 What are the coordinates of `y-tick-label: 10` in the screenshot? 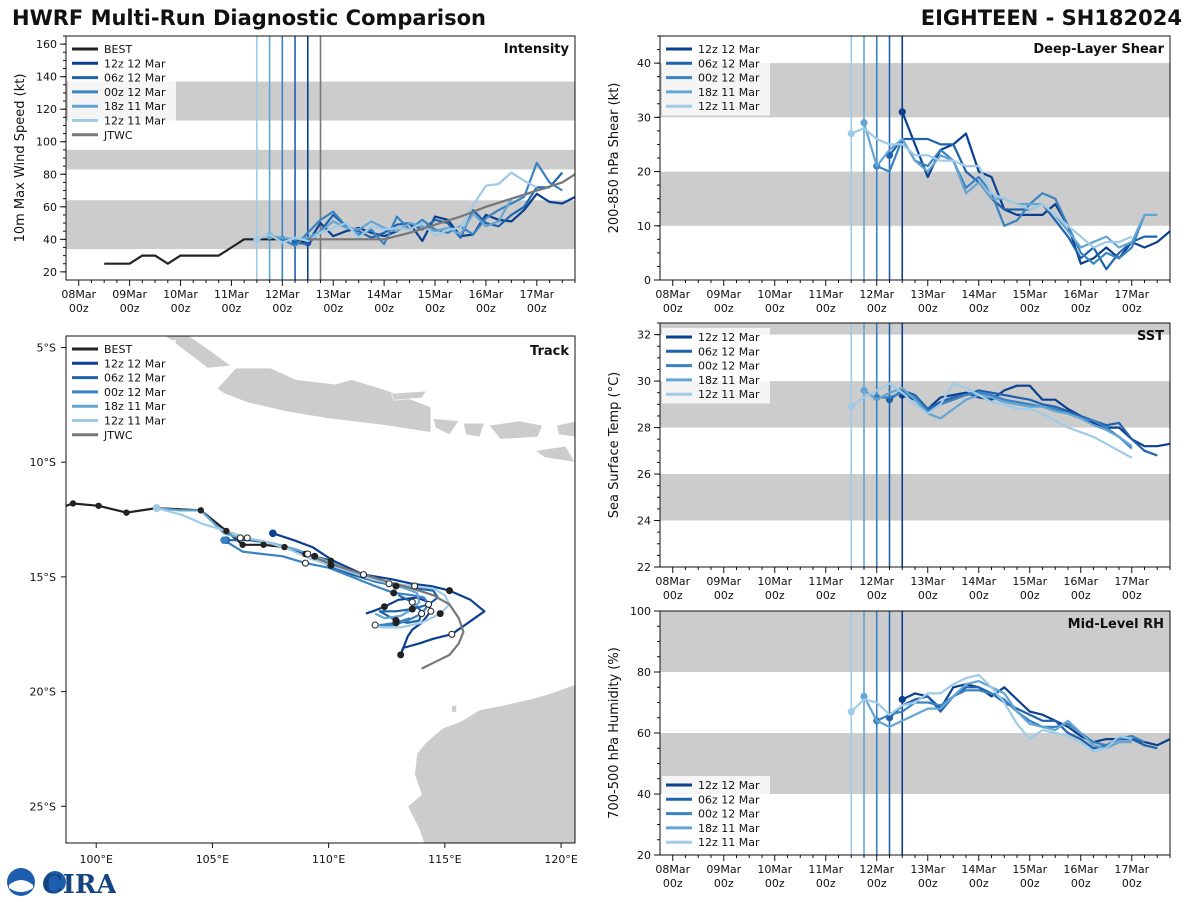 It's located at (644, 226).